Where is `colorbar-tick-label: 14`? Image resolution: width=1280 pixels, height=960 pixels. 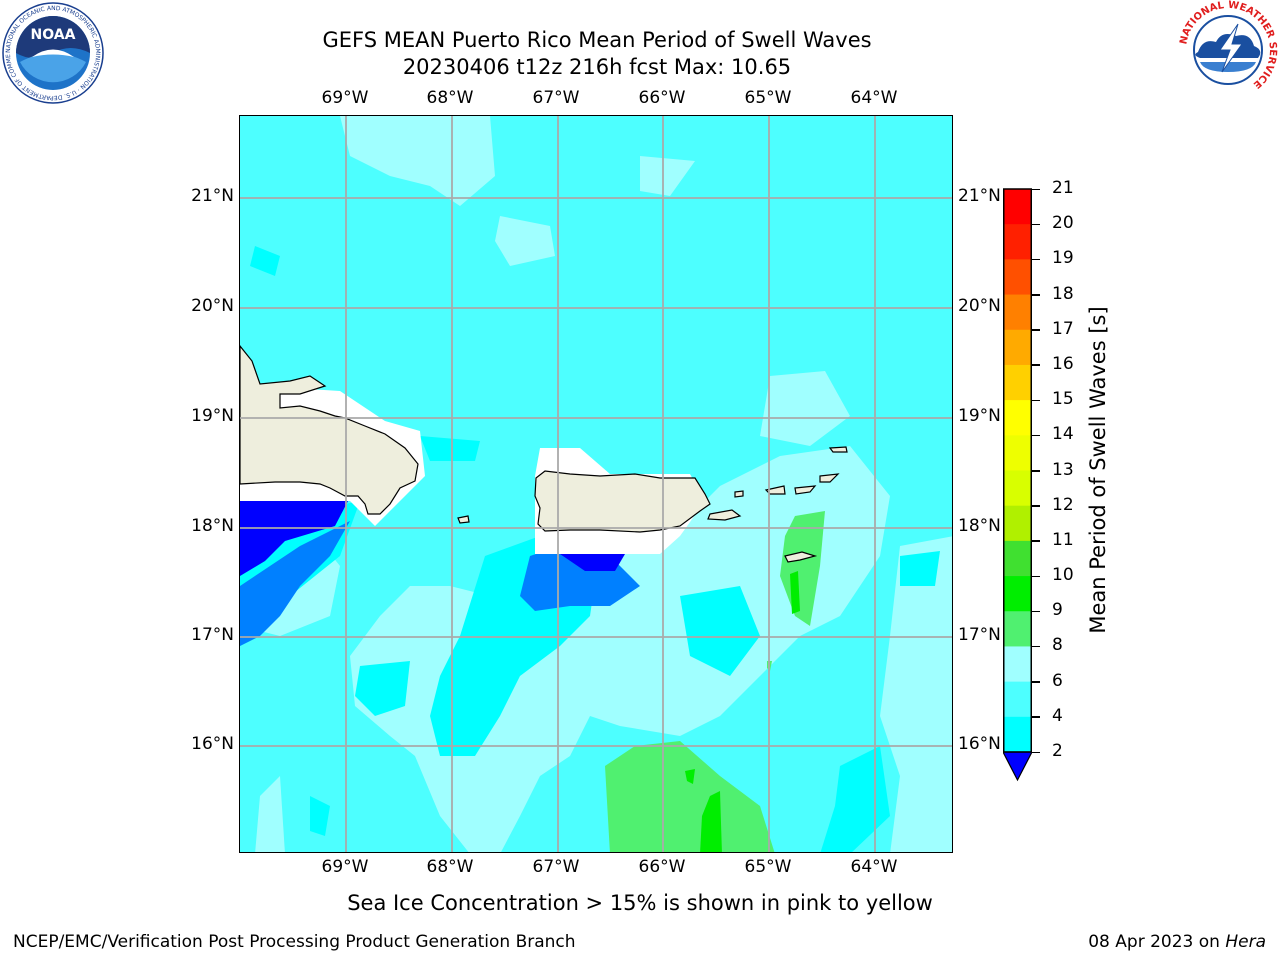 colorbar-tick-label: 14 is located at coordinates (1063, 434).